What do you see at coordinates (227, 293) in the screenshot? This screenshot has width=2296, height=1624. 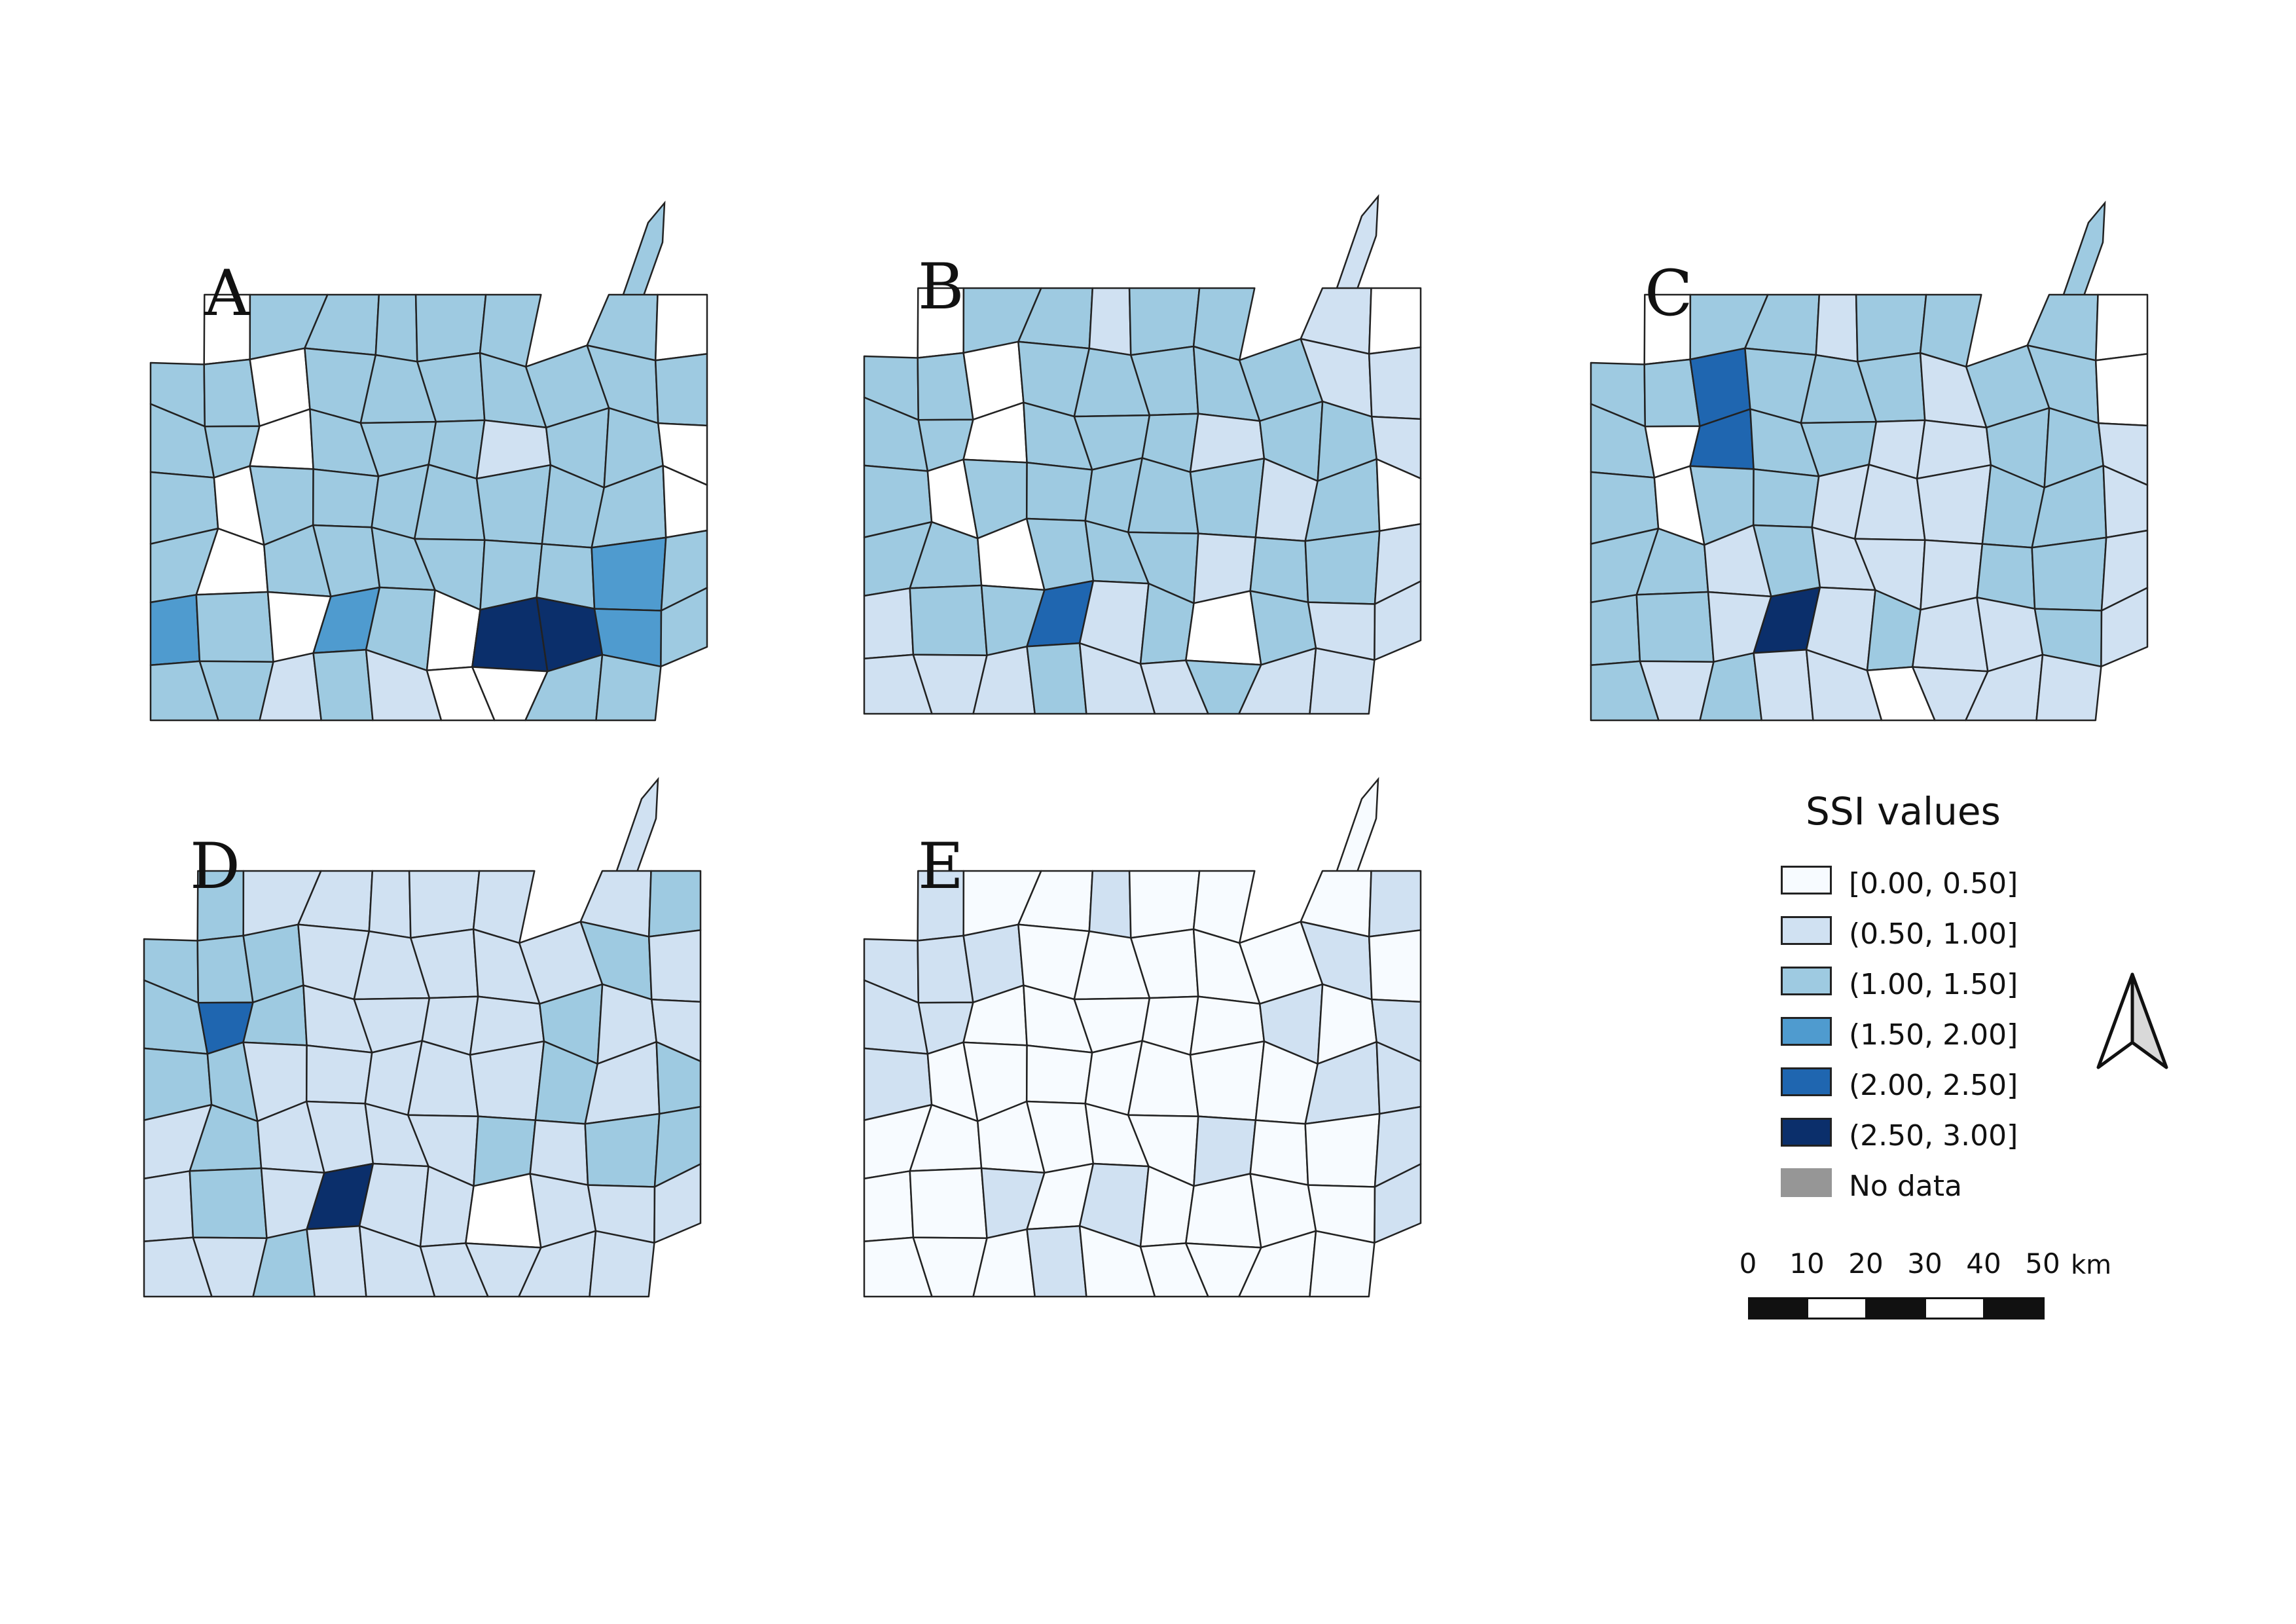 I see `panel-label-a: A` at bounding box center [227, 293].